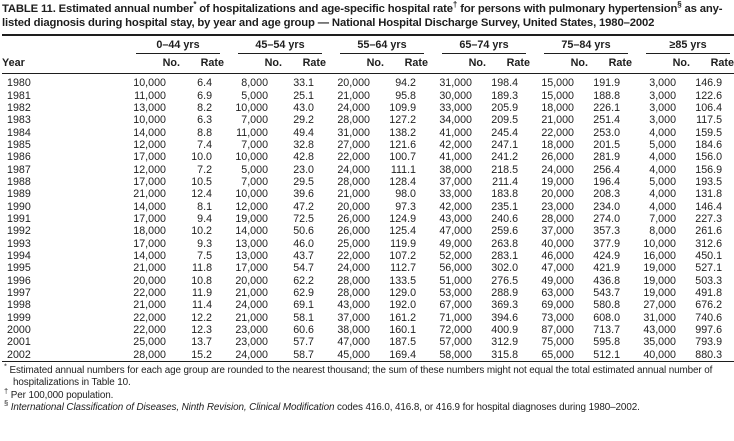 The image size is (734, 441). What do you see at coordinates (354, 83) in the screenshot?
I see `count-cell: 20,000` at bounding box center [354, 83].